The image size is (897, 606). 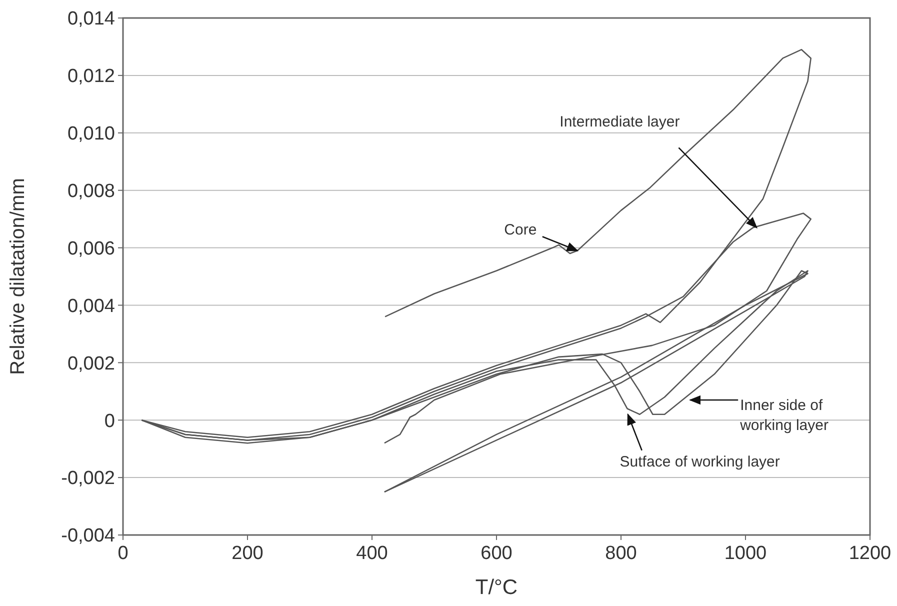 What do you see at coordinates (620, 122) in the screenshot?
I see `annotation: Intermediate layer` at bounding box center [620, 122].